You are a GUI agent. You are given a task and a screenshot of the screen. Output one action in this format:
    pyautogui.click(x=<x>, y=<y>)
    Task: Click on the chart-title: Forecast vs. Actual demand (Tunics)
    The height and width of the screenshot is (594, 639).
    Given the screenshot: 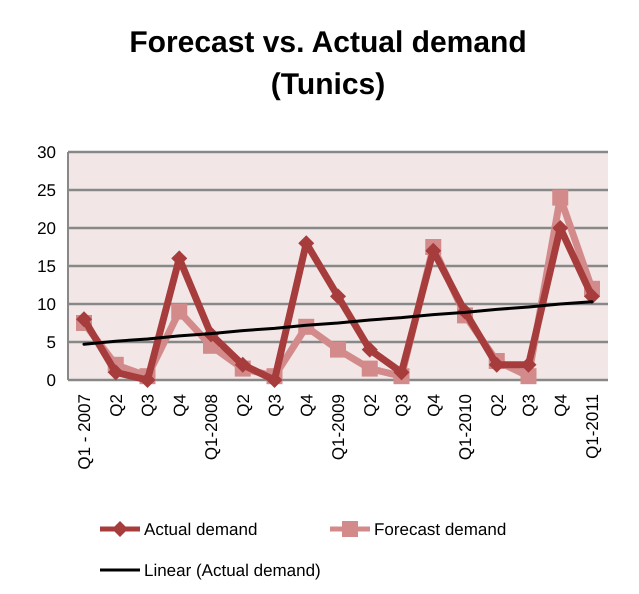 What is the action you would take?
    pyautogui.click(x=328, y=63)
    